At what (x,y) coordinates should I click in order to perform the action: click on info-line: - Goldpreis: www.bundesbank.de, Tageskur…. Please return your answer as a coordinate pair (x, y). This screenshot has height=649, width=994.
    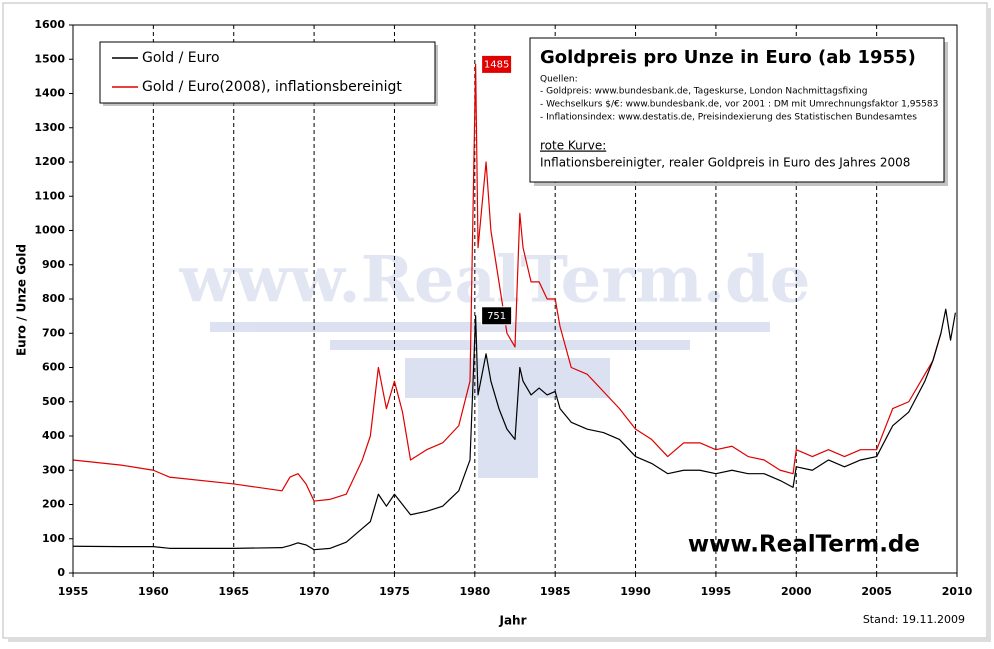
    Looking at the image, I should click on (703, 92).